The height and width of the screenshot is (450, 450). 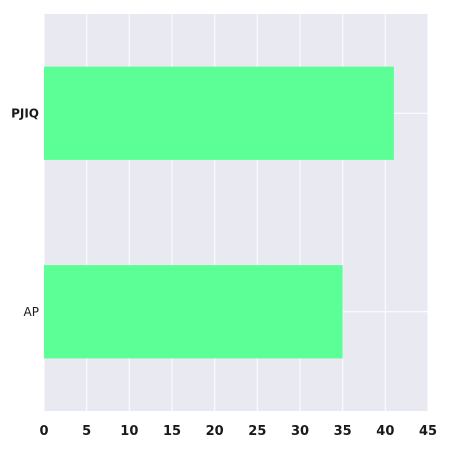 What do you see at coordinates (193, 312) in the screenshot?
I see `bar-ap` at bounding box center [193, 312].